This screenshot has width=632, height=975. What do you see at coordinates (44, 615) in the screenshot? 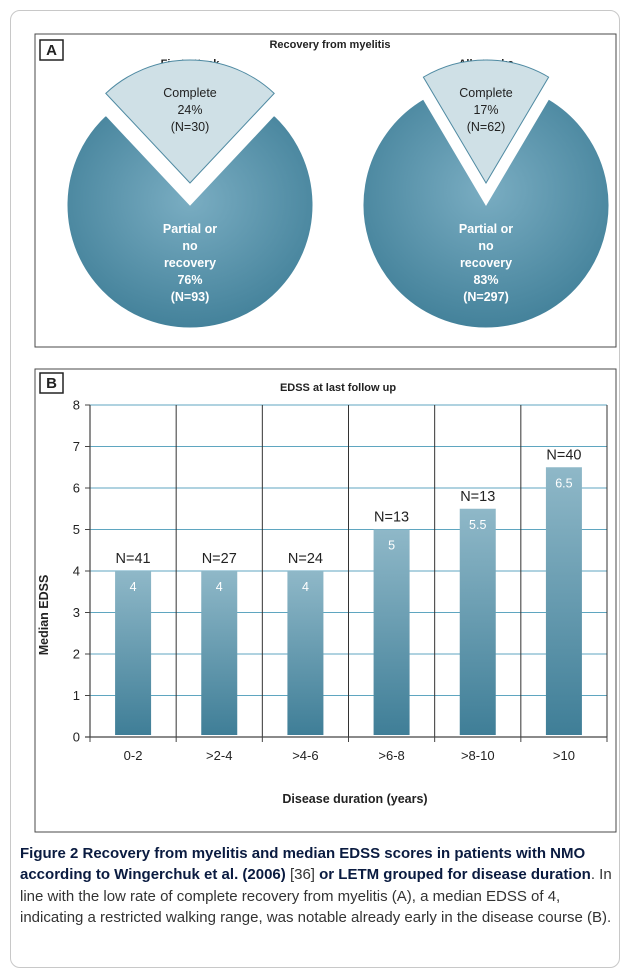
I see `bar-y-axis-label: Median EDSS` at bounding box center [44, 615].